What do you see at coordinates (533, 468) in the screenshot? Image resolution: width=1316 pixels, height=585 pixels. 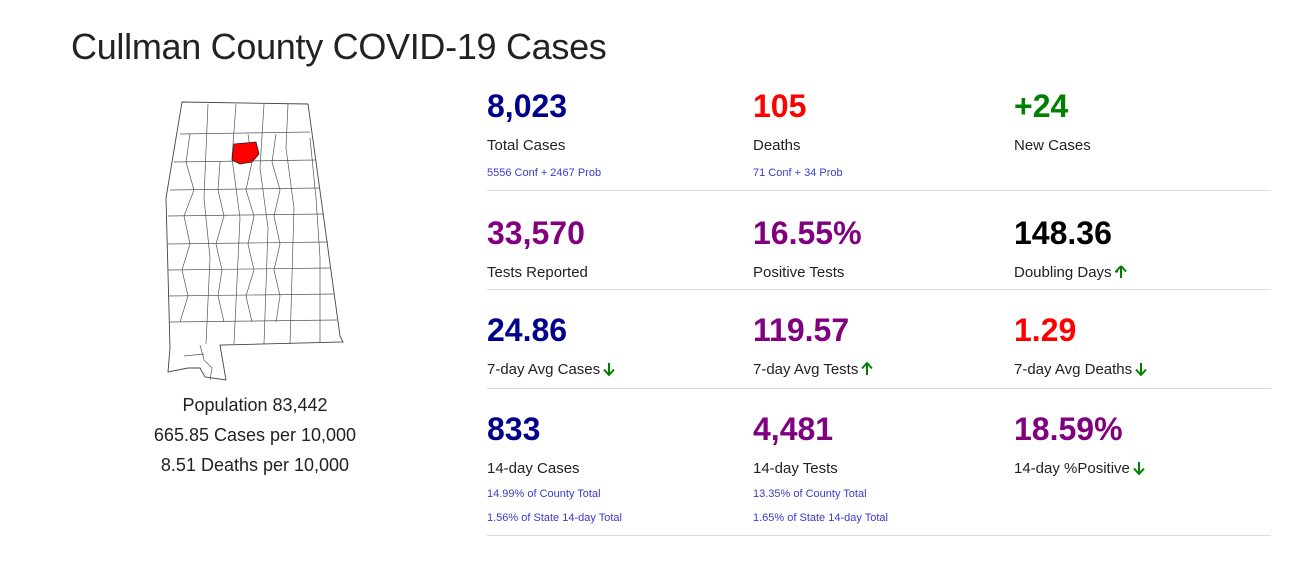 I see `stat-label: 14-day Cases` at bounding box center [533, 468].